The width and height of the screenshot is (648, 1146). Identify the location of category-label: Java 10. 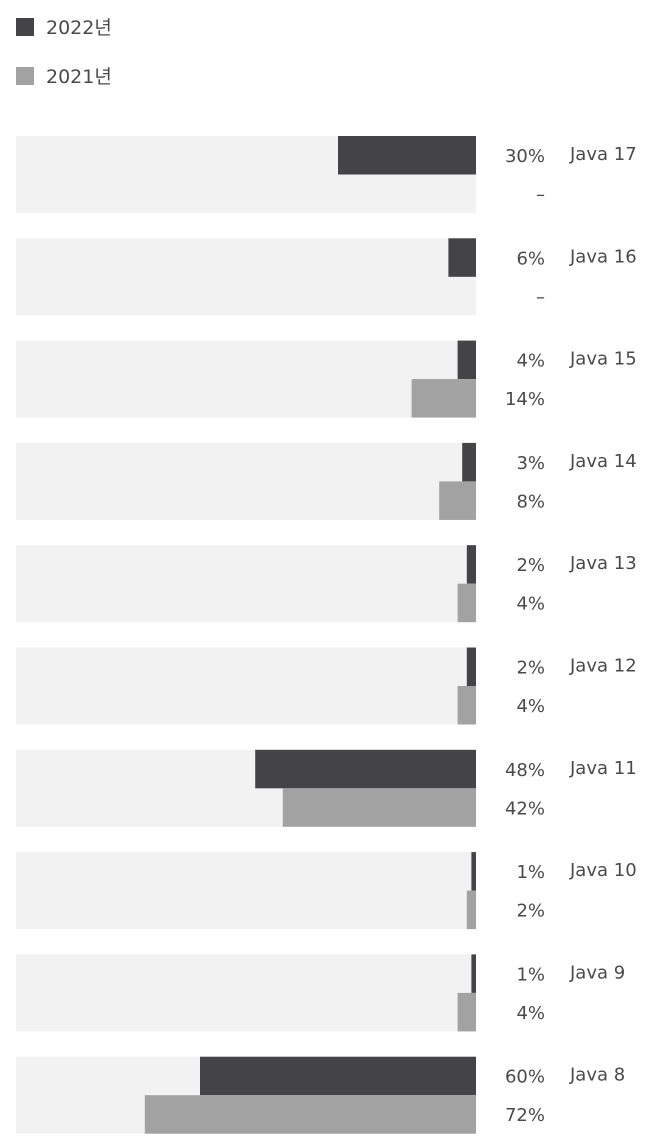
(603, 870).